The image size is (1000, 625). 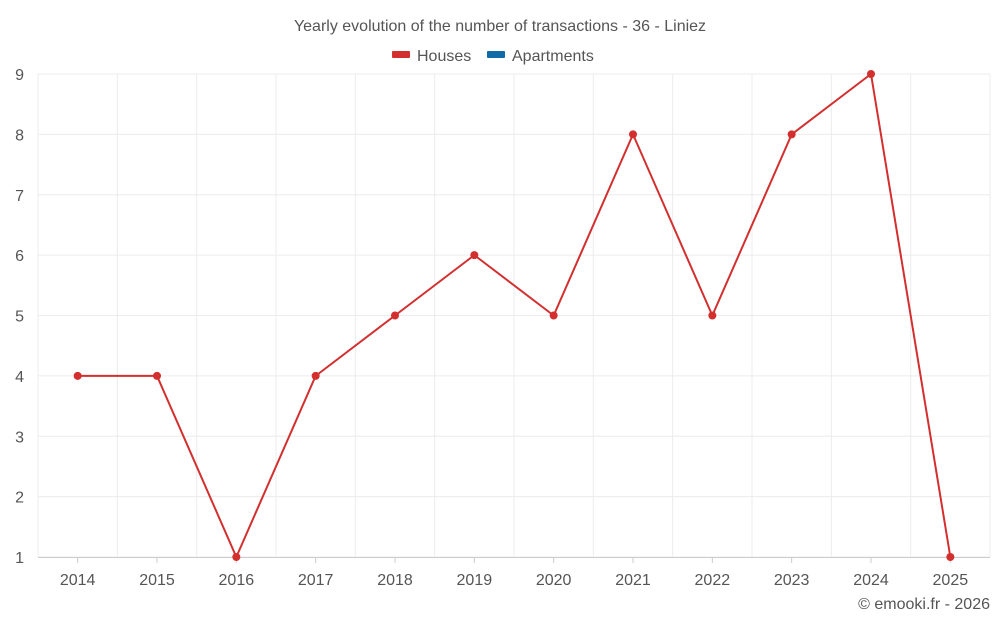 I want to click on y-tick-label: 7, so click(x=19, y=196).